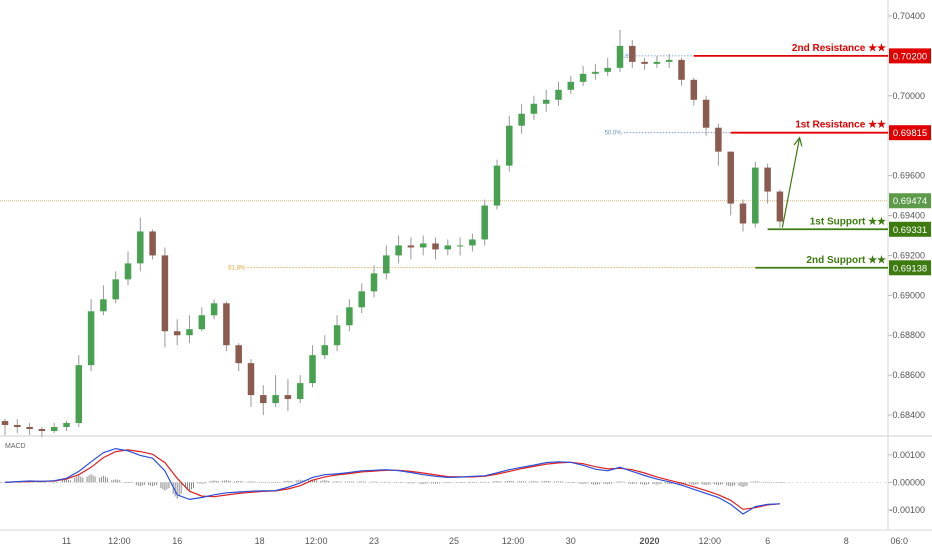 This screenshot has height=555, width=932. What do you see at coordinates (798, 141) in the screenshot?
I see `forecast-arrow-head` at bounding box center [798, 141].